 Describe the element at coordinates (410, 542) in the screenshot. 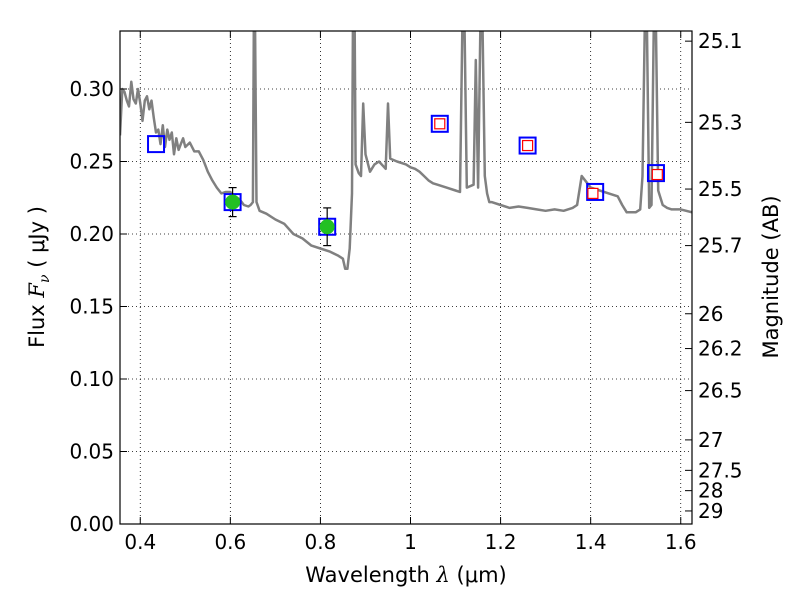

I see `x-tick-label: 1` at that location.